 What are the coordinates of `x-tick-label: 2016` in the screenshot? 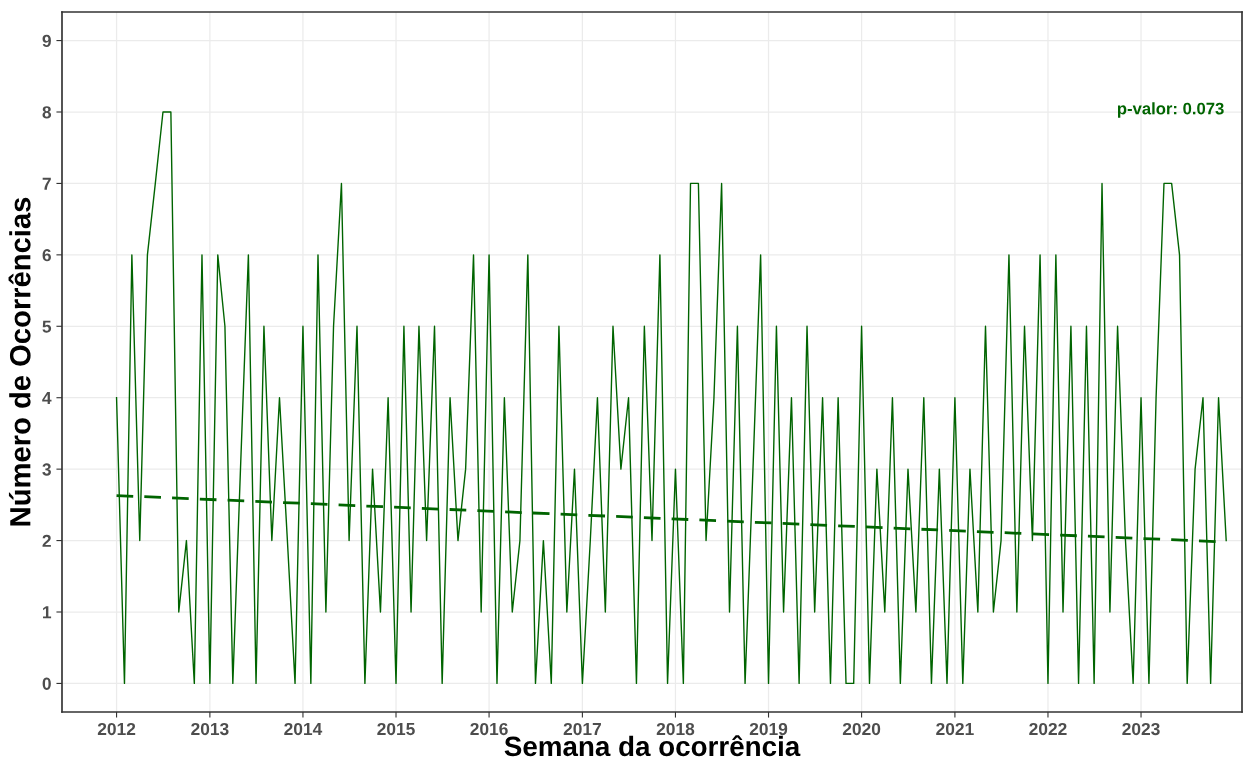 It's located at (489, 729).